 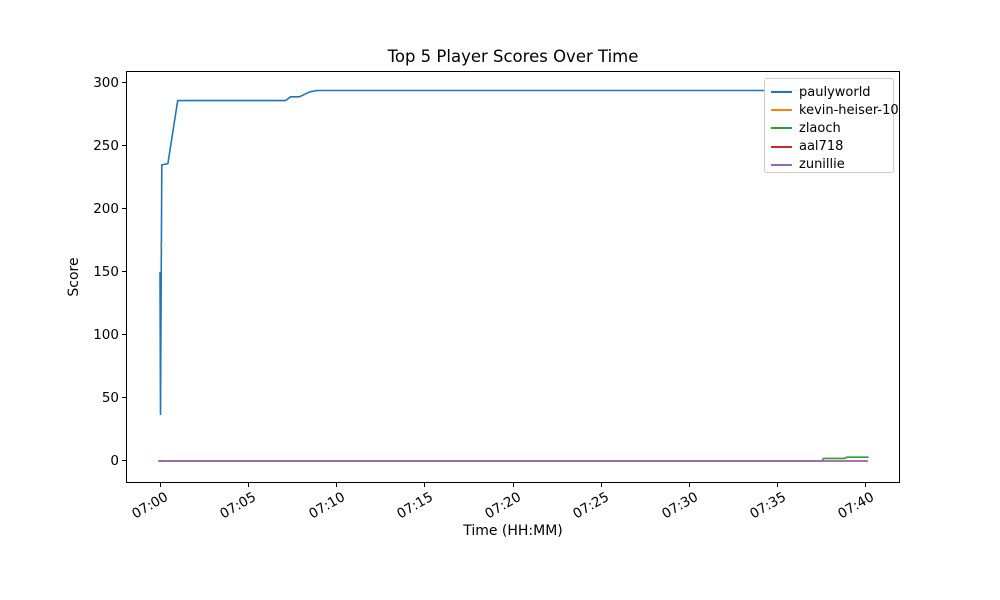 I want to click on y-tick-label: 300, so click(x=106, y=82).